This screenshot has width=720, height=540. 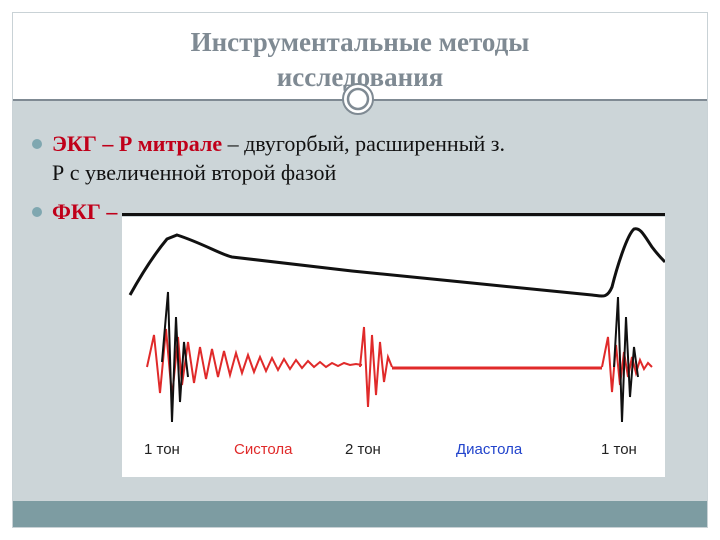 I want to click on first-tone-right-black, so click(x=626, y=359).